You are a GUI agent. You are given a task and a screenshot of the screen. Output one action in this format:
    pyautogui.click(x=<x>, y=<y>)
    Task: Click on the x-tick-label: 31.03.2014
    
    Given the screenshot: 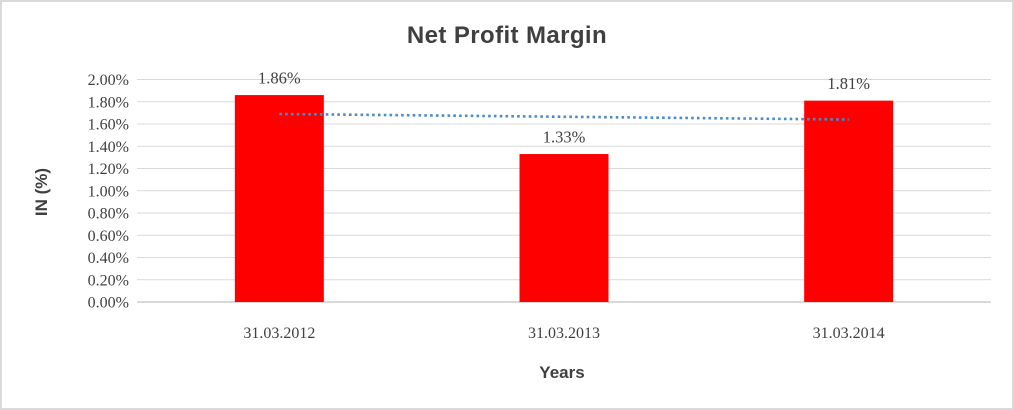 What is the action you would take?
    pyautogui.click(x=849, y=333)
    